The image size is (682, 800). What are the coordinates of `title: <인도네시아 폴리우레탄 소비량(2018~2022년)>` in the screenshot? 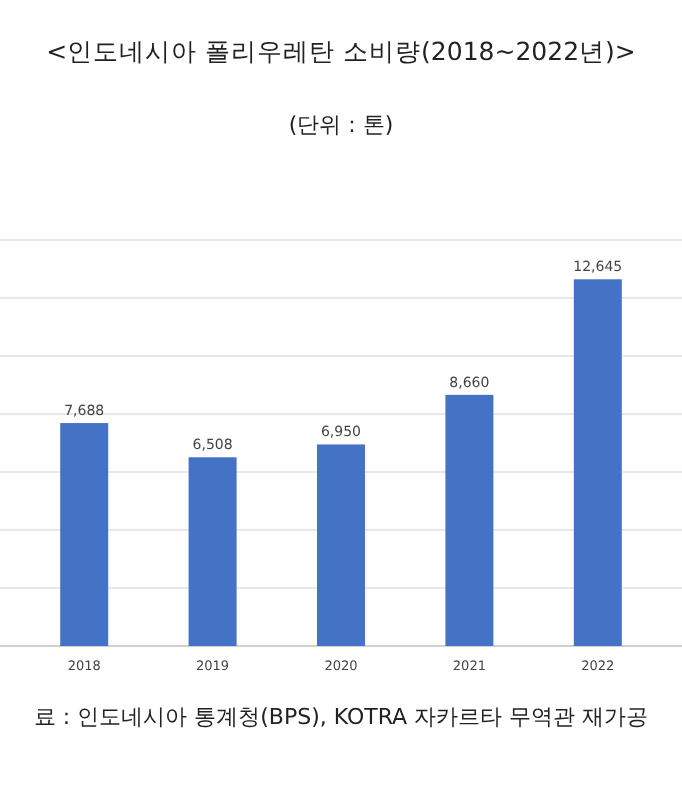 It's located at (341, 51).